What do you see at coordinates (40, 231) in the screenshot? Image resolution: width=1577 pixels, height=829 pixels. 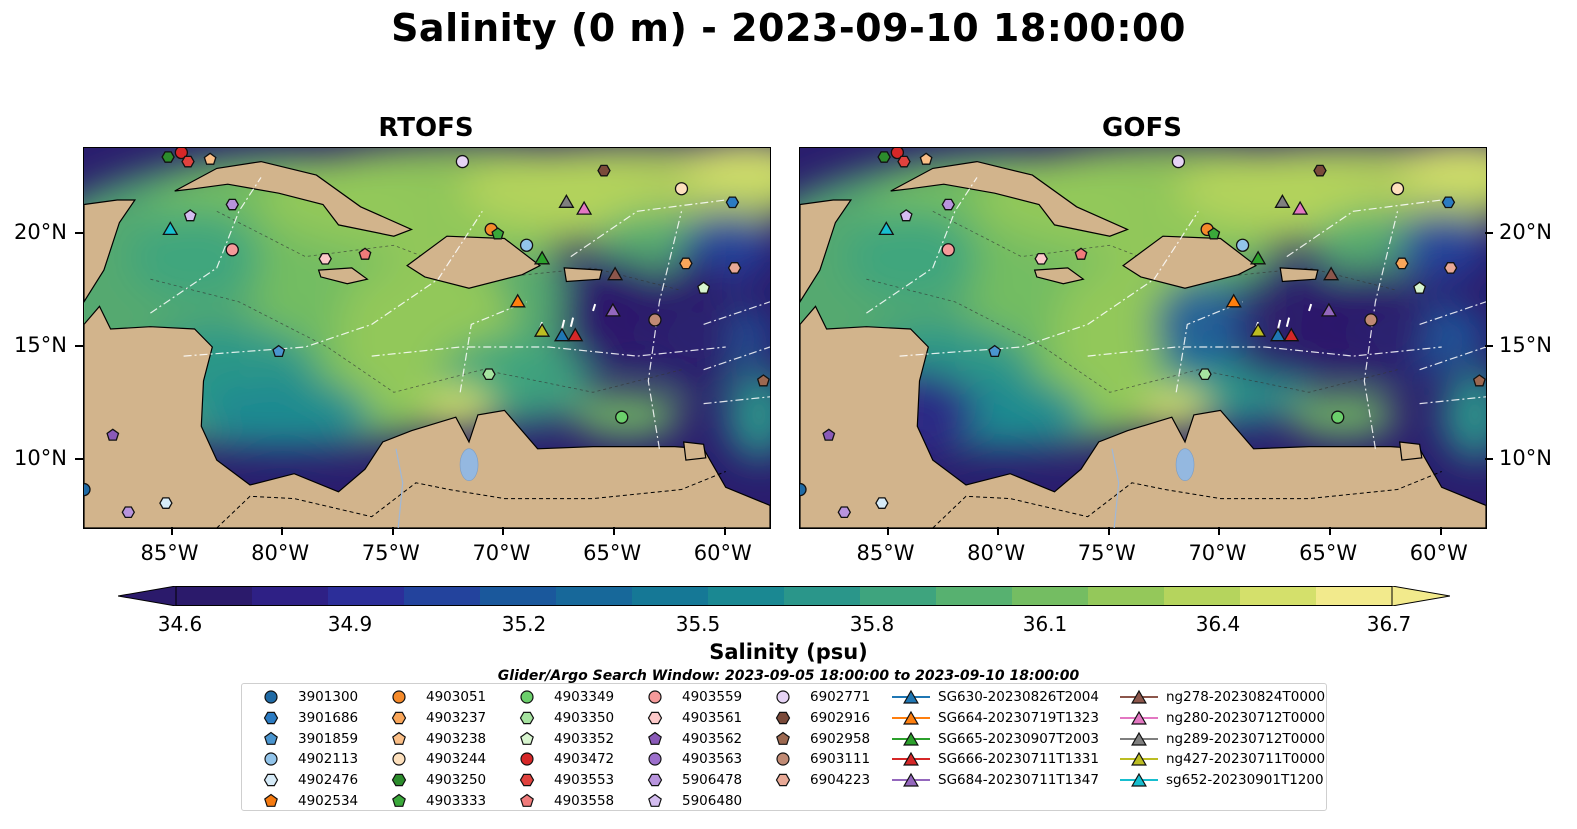 I see `lat-tick-label: 20°N` at bounding box center [40, 231].